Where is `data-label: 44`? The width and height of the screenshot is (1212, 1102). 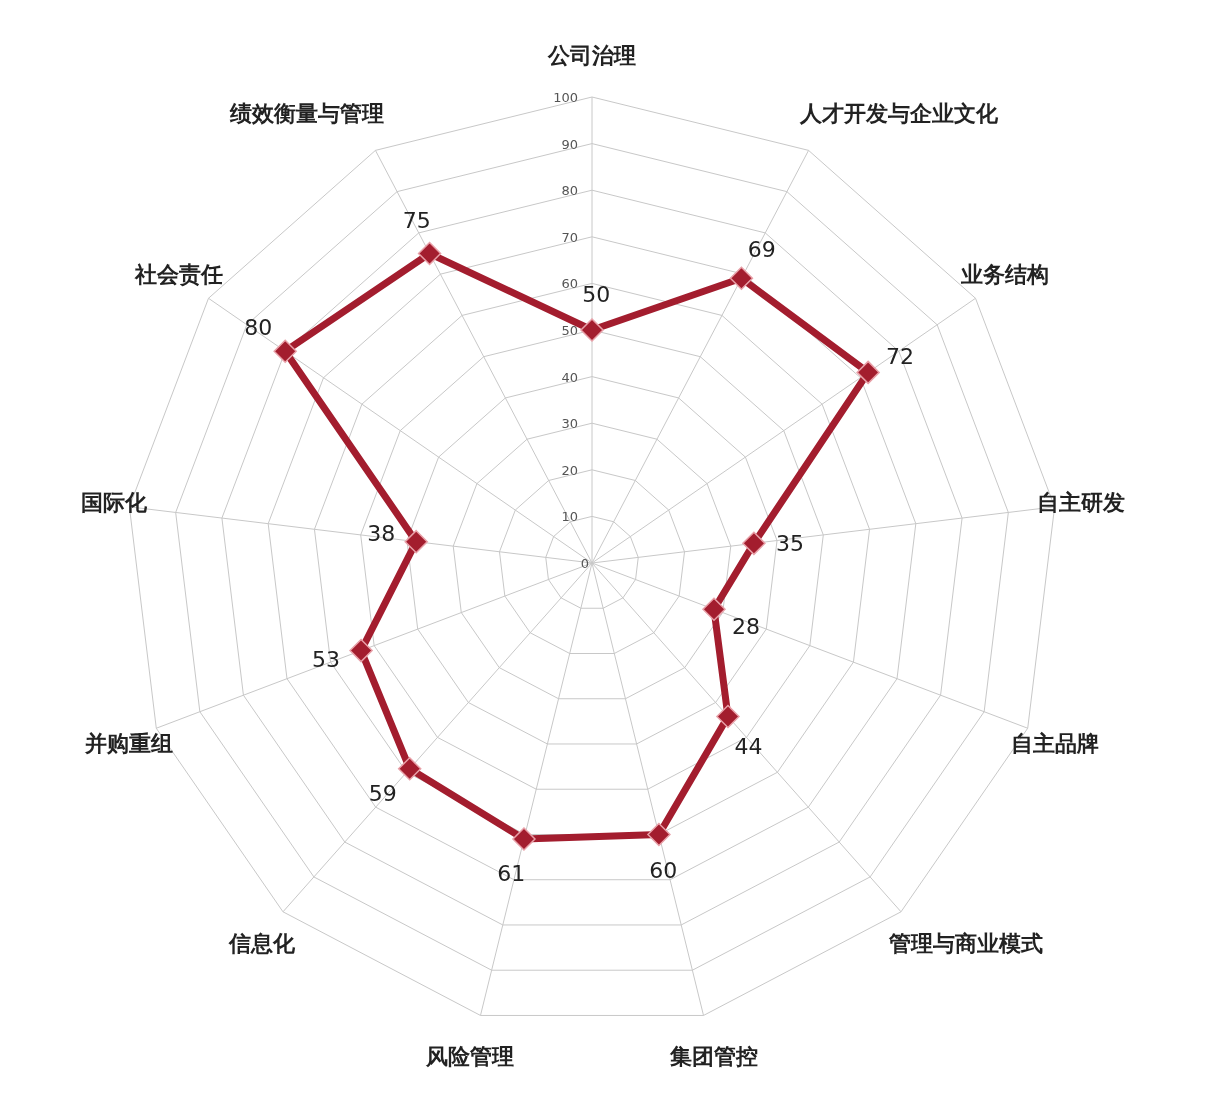 data-label: 44 is located at coordinates (748, 747).